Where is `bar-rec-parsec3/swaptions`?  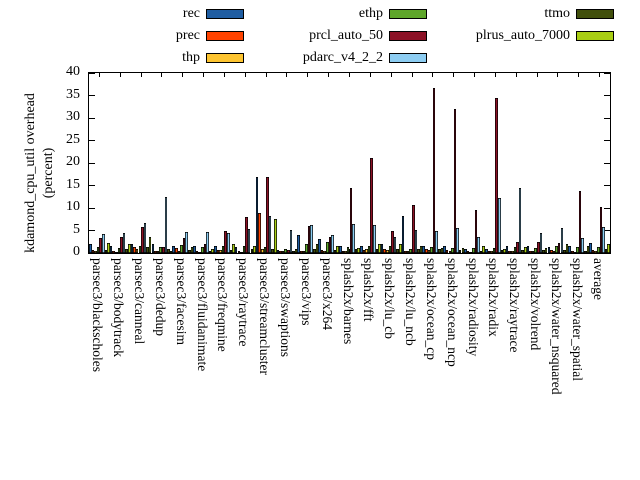 bar-rec-parsec3/swaptions is located at coordinates (278, 251).